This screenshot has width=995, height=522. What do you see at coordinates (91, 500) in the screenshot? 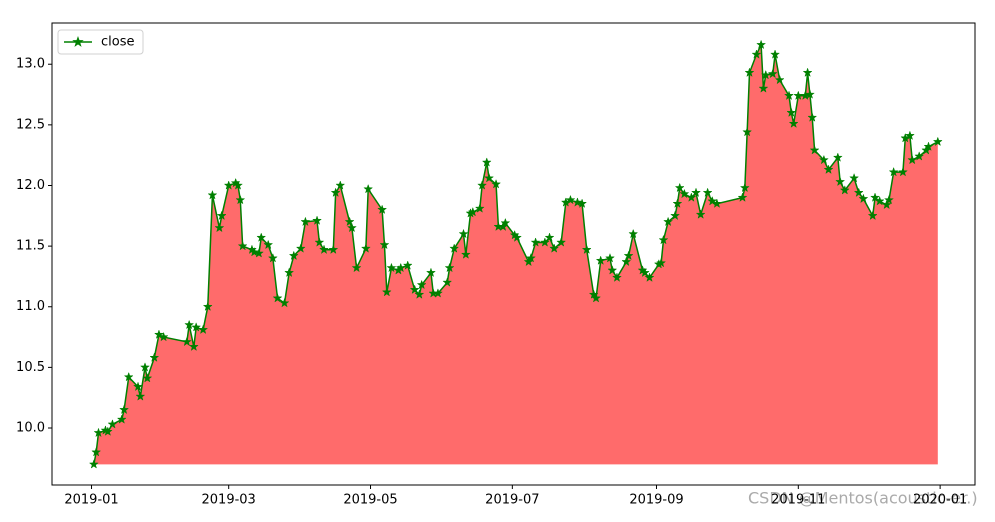
I see `x-tick-label: 2019-01` at bounding box center [91, 500].